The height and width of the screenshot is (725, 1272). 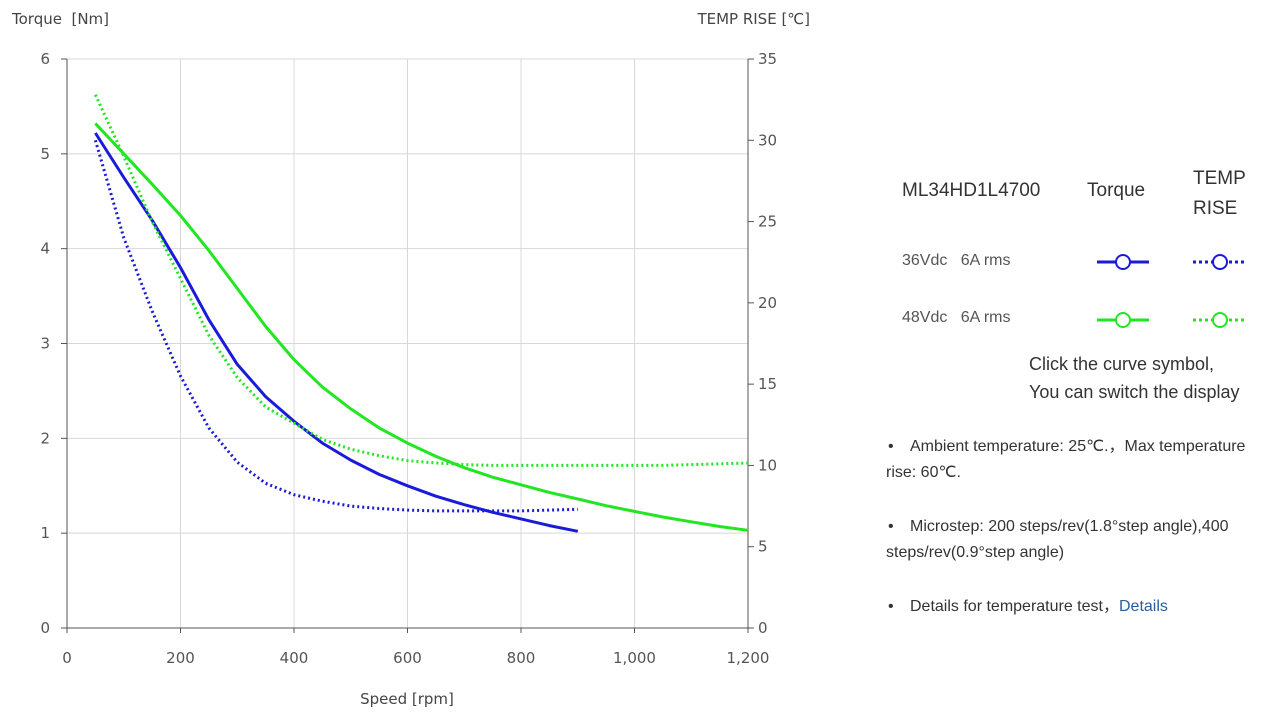 What do you see at coordinates (67, 658) in the screenshot?
I see `x-tick-label: 0` at bounding box center [67, 658].